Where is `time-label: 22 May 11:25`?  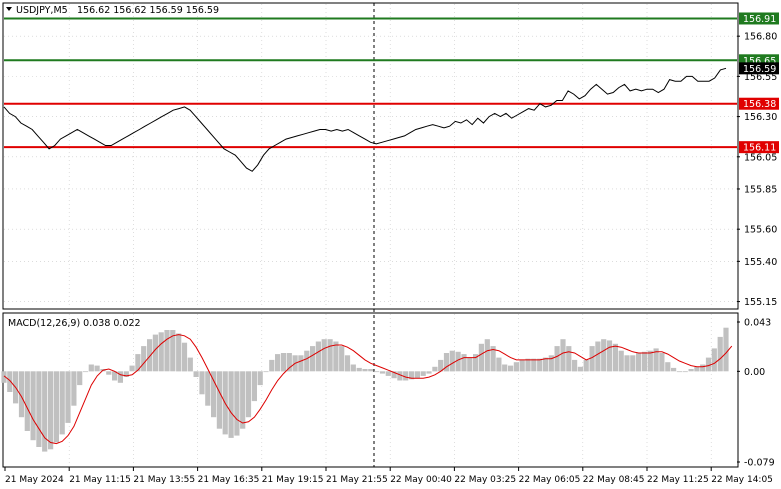
time-label: 22 May 11:25 is located at coordinates (678, 480).